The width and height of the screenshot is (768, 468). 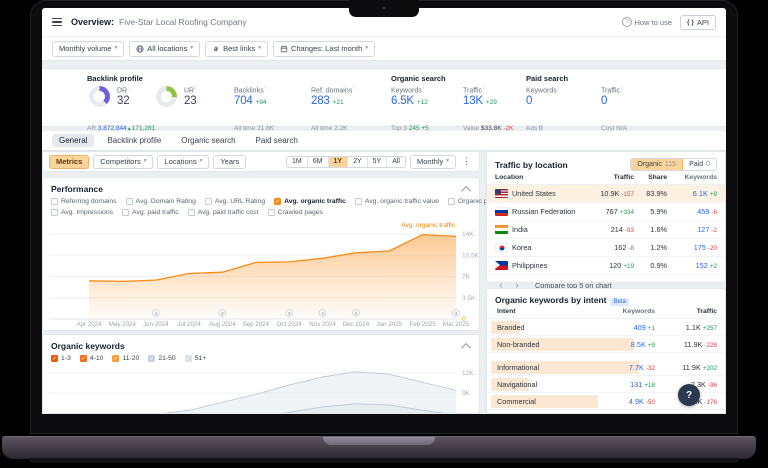 I want to click on keywords-value: 152, so click(x=701, y=265).